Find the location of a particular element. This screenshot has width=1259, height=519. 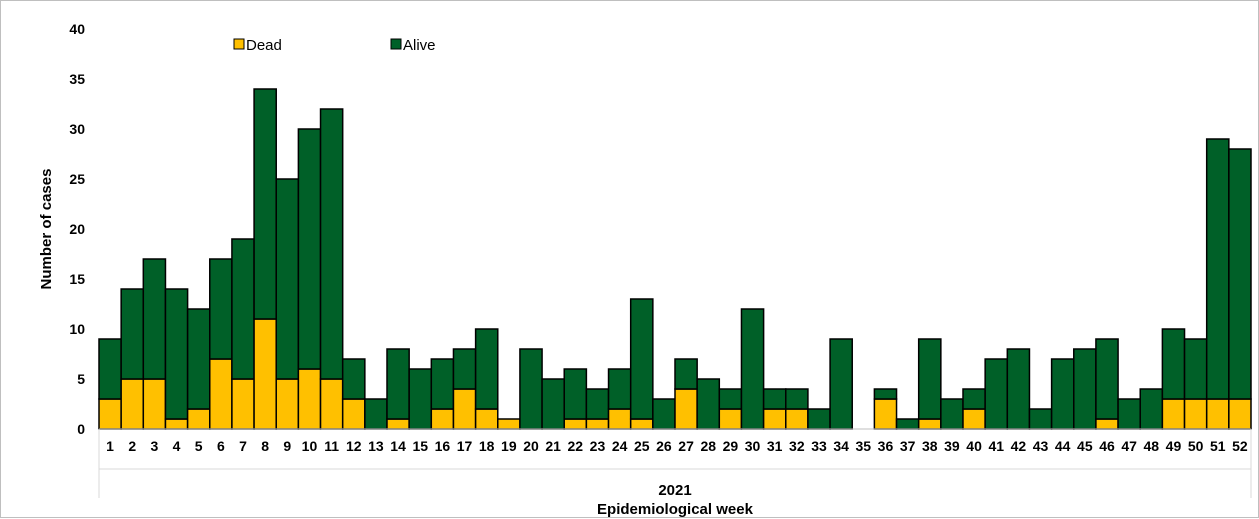

legend-swatch-dead is located at coordinates (239, 44).